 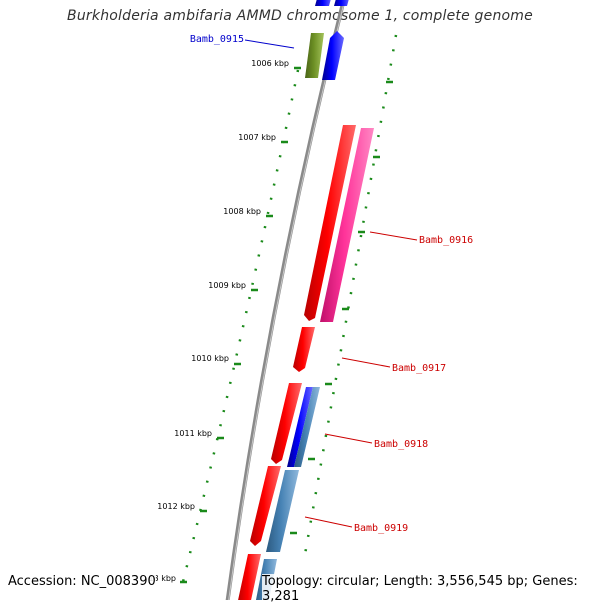 I want to click on tick-label: 1010 kbp, so click(x=210, y=358).